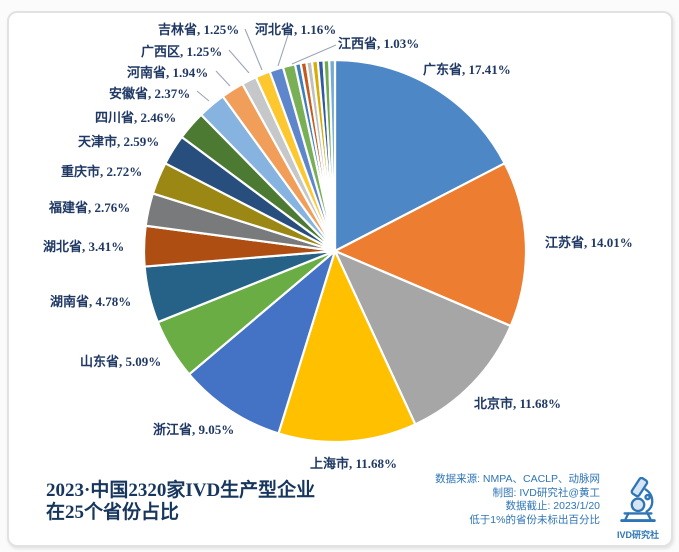  What do you see at coordinates (296, 29) in the screenshot?
I see `pie-label-河北省: 河北省, 1.16%` at bounding box center [296, 29].